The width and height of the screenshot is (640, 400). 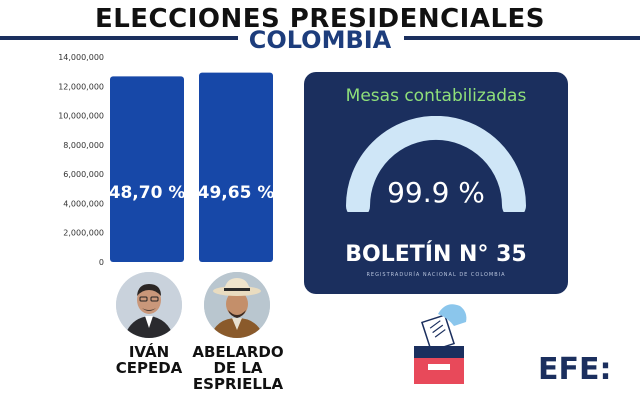 I want to click on y-tick-label: 8,000,000, so click(x=83, y=145).